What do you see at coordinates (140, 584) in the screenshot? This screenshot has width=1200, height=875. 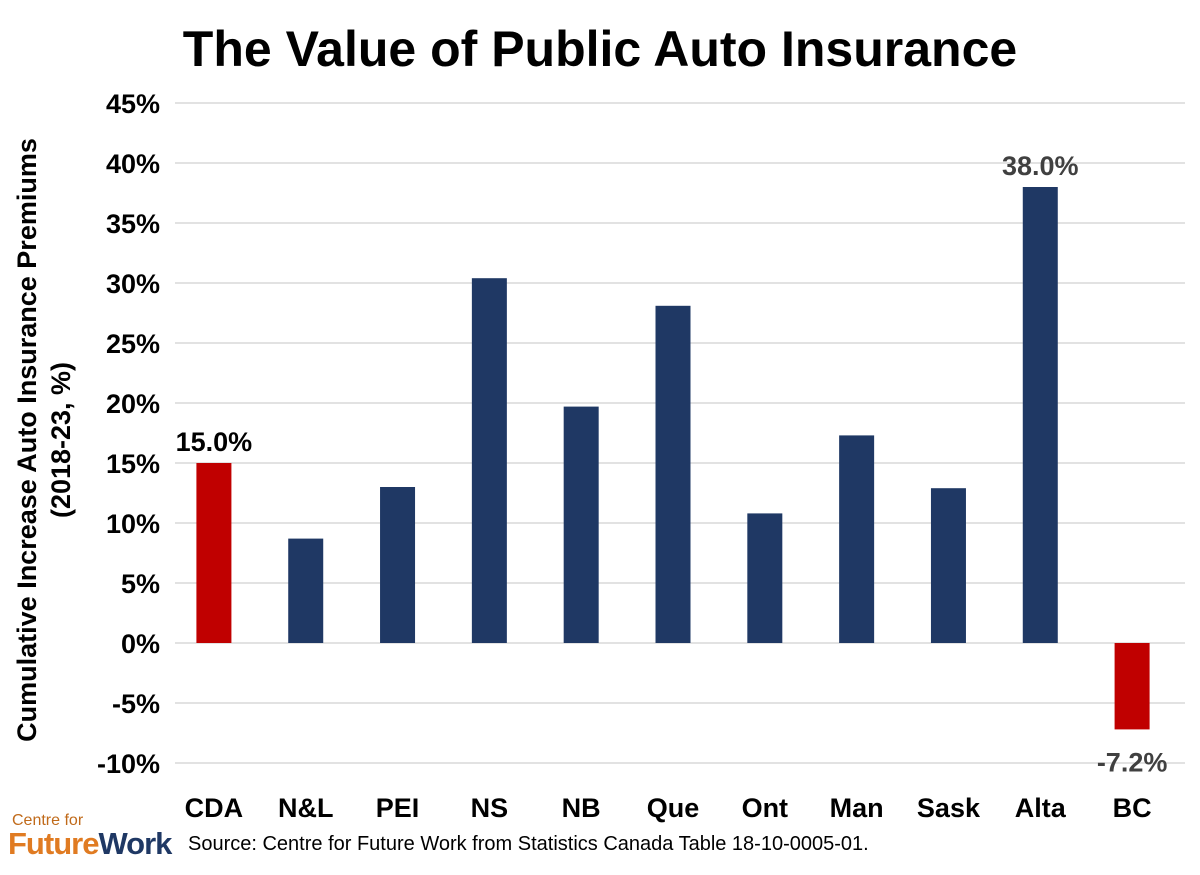 I see `y-tick-label: 5%` at bounding box center [140, 584].